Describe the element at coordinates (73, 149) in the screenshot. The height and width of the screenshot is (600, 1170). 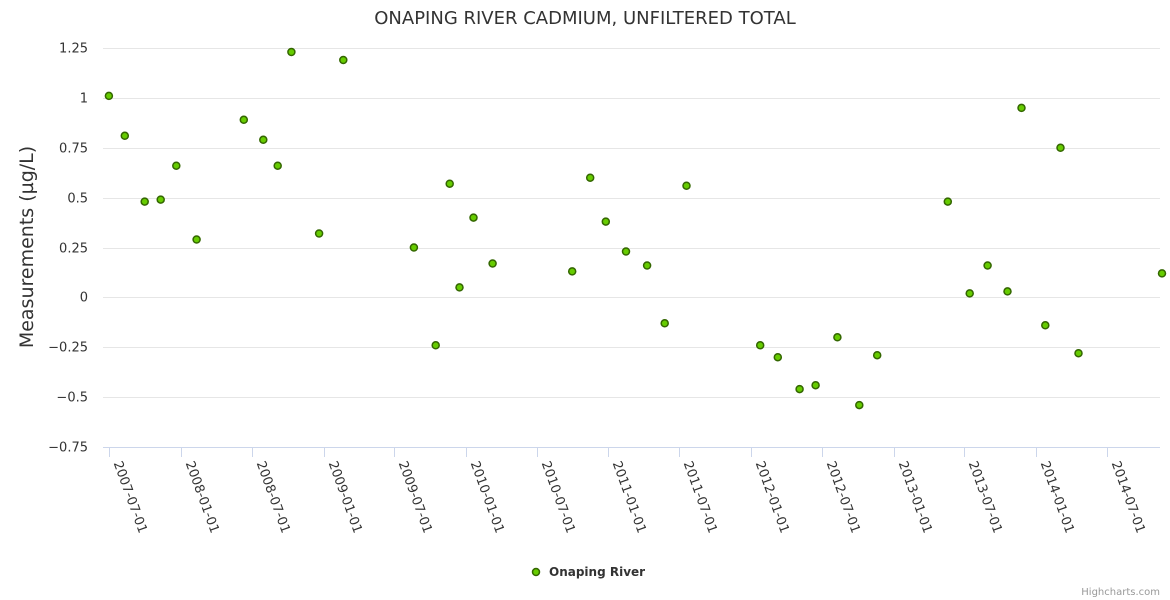
I see `y-tick-label: 0.75` at that location.